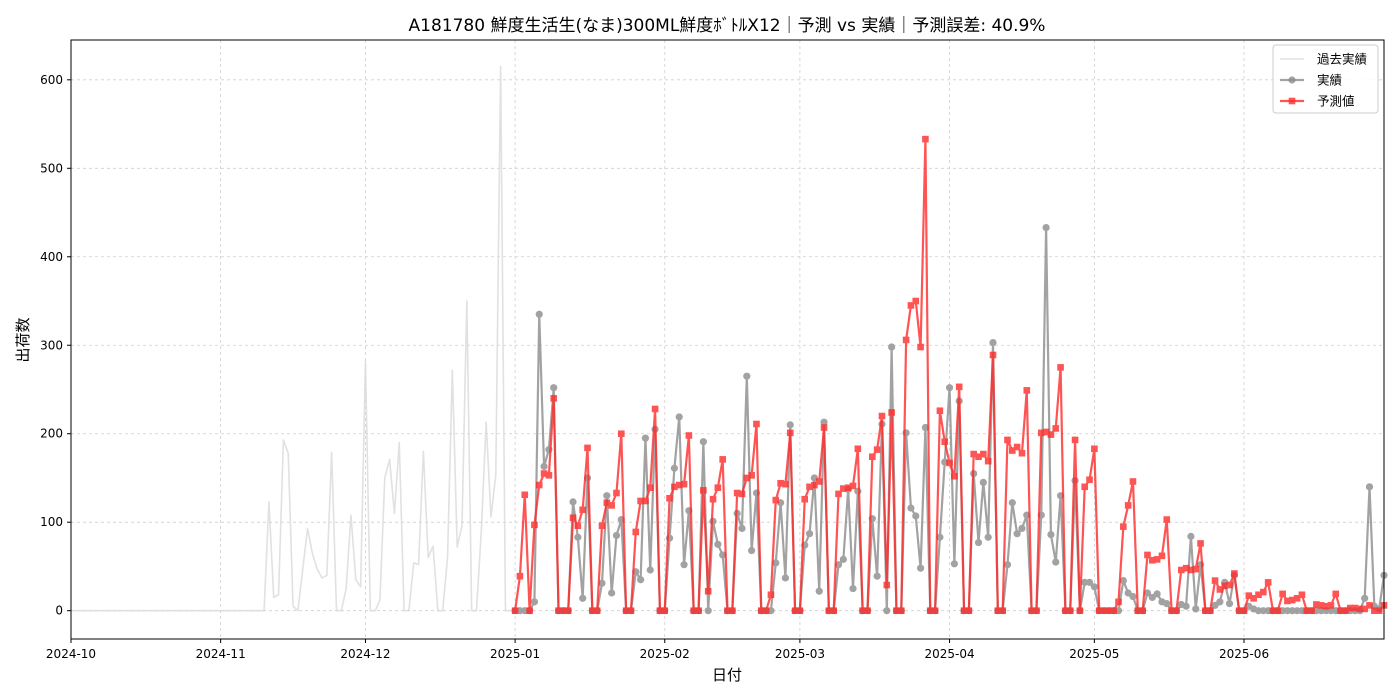  Describe the element at coordinates (1342, 59) in the screenshot. I see `legend-label: 過去実績` at that location.